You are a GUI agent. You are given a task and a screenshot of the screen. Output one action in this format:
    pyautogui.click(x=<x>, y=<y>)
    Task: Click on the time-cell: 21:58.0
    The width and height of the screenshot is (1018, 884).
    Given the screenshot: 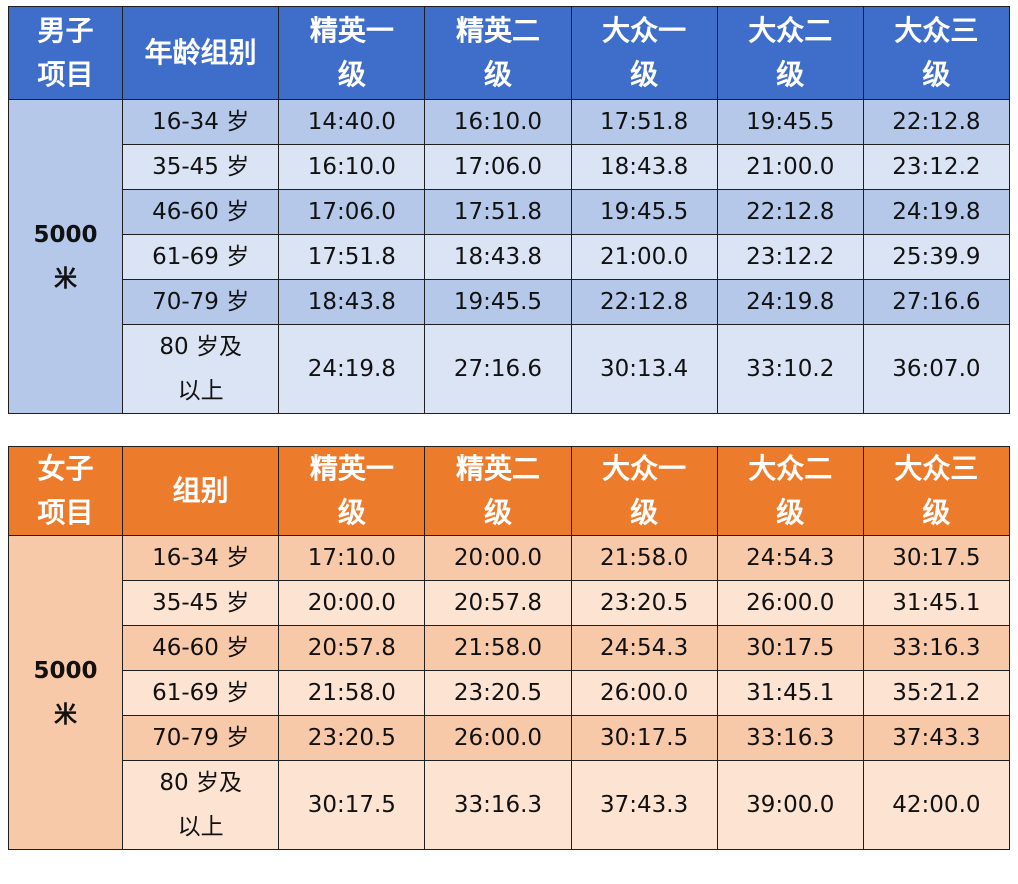 What is the action you would take?
    pyautogui.click(x=498, y=648)
    